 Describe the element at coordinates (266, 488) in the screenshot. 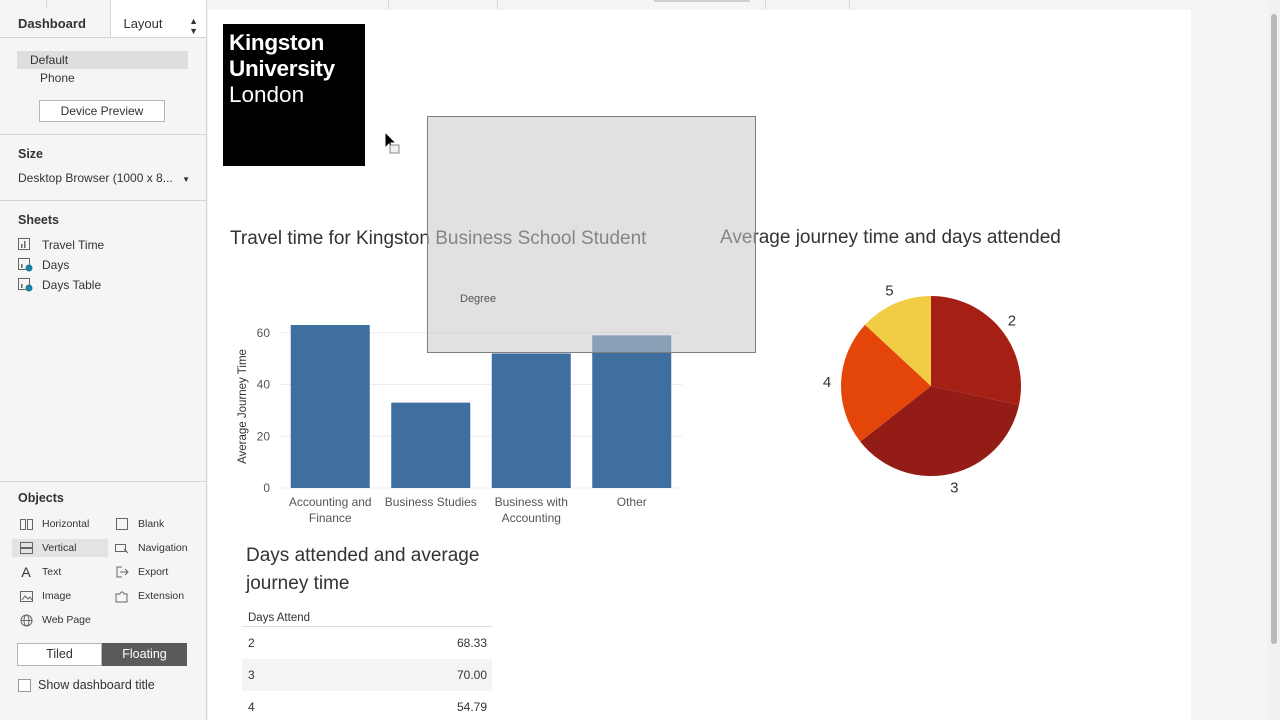

I see `y-tick-label: 0` at that location.